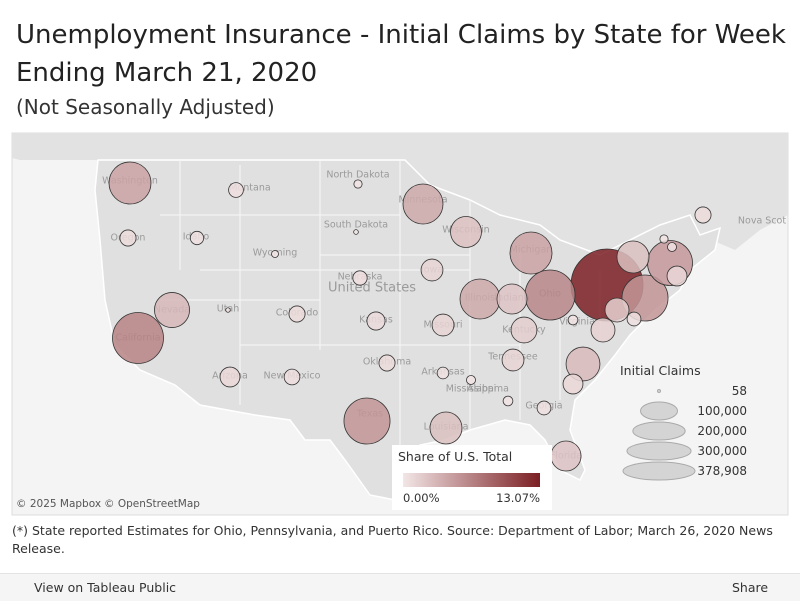 The height and width of the screenshot is (601, 800). Describe the element at coordinates (471, 480) in the screenshot. I see `color-legend-ramp` at that location.